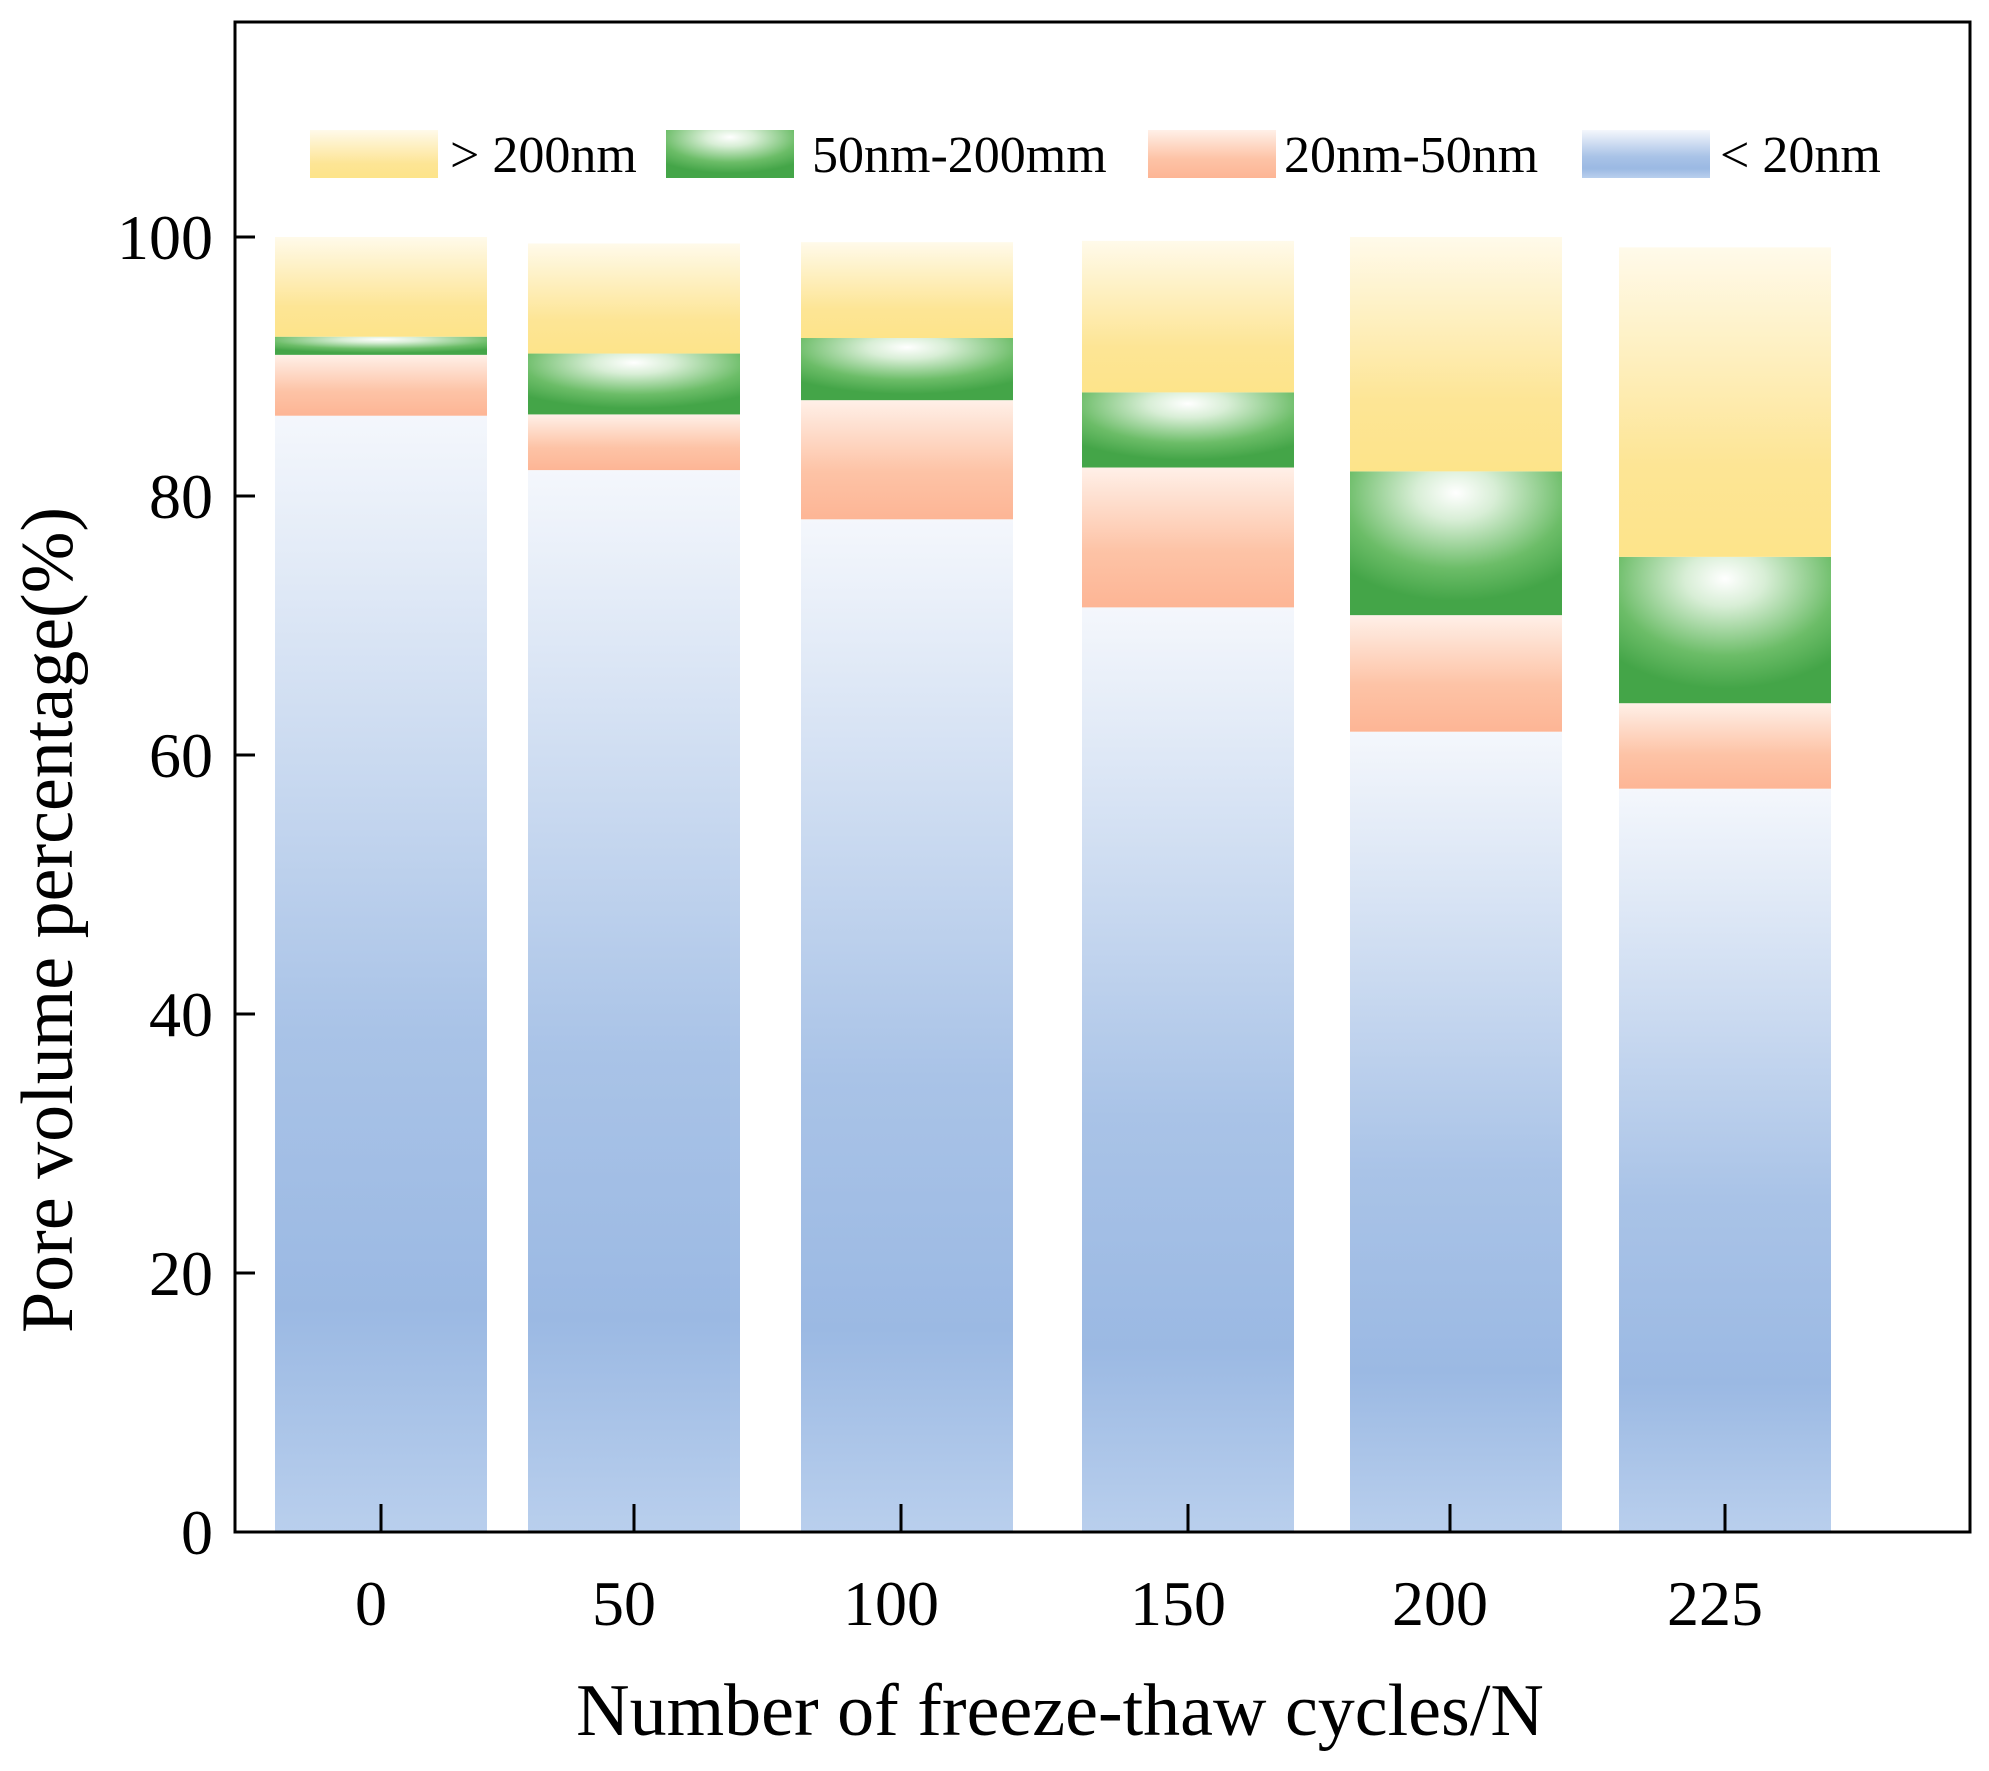 The image size is (1989, 1771). I want to click on x-tick-label-225: 225, so click(1715, 1603).